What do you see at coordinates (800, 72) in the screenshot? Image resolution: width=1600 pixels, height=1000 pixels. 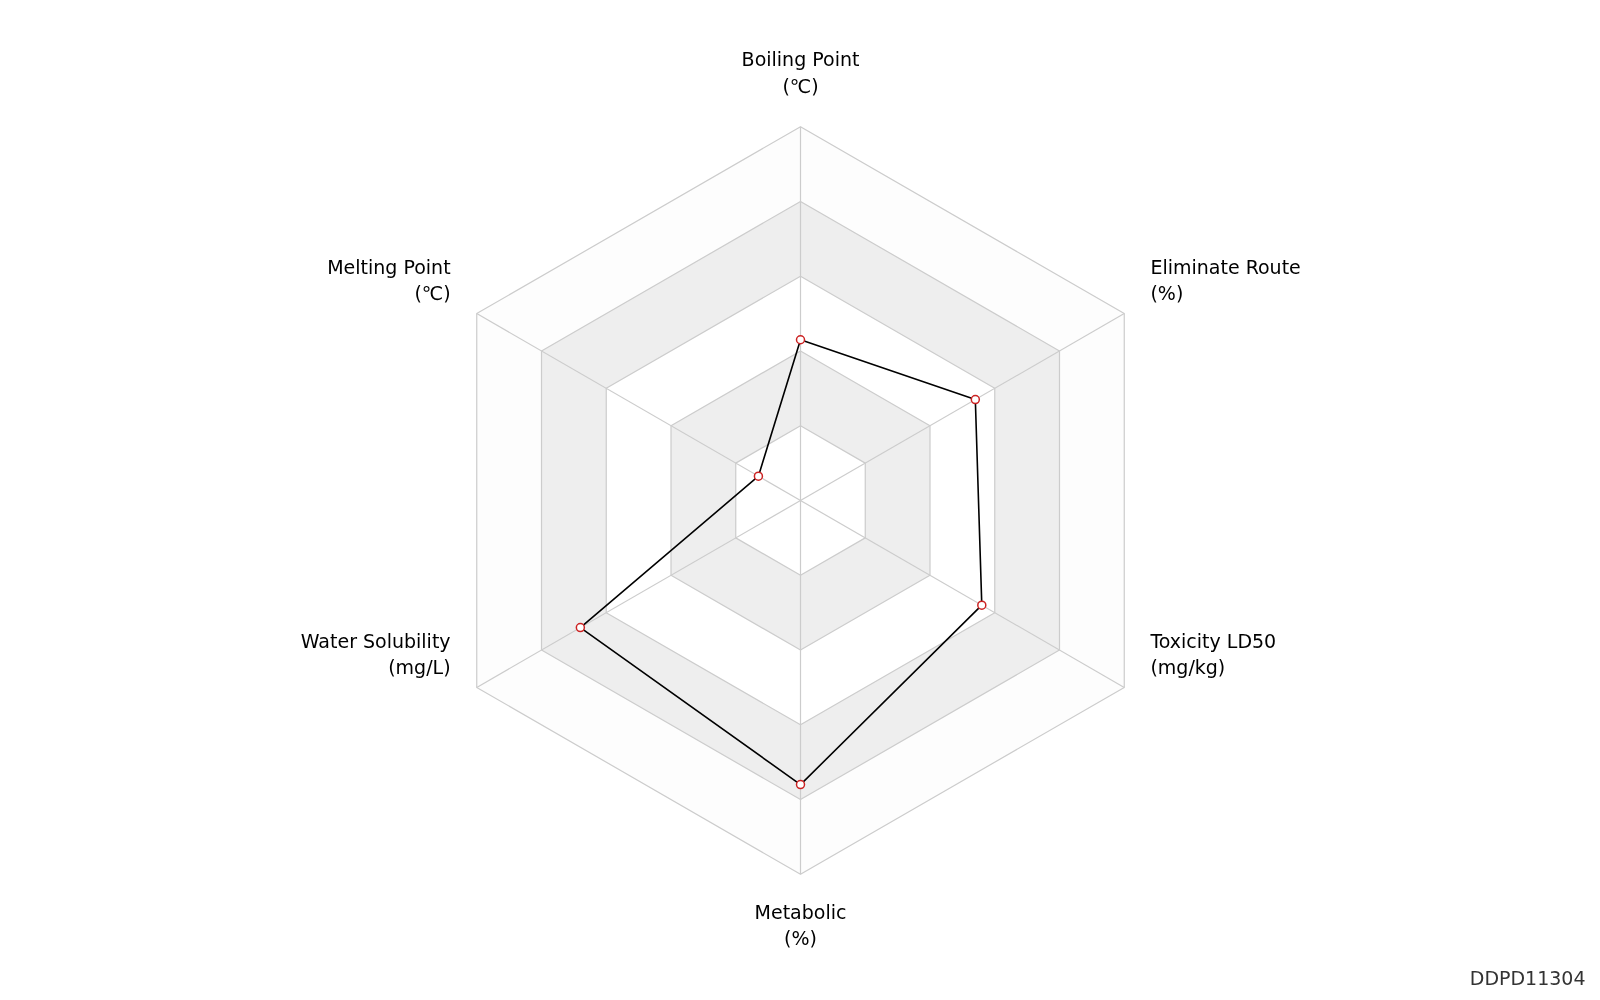 I see `spoke-label: Boiling Point (℃)` at bounding box center [800, 72].